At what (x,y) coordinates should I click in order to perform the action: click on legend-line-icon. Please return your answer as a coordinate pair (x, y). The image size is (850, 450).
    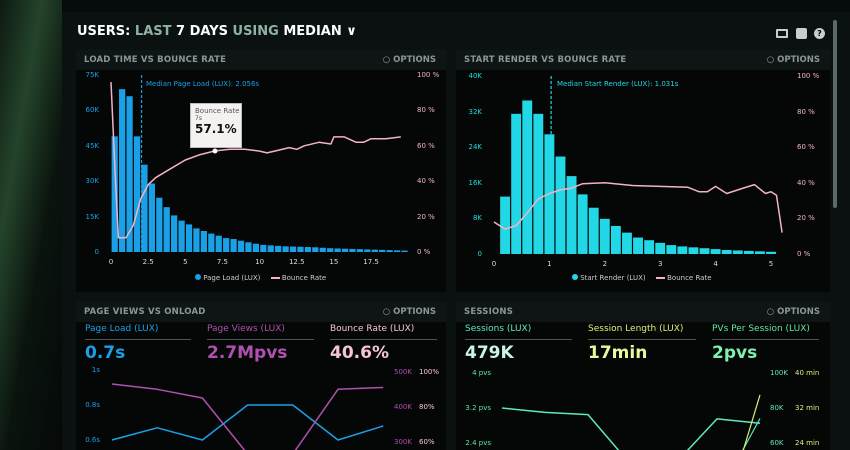
    Looking at the image, I should click on (275, 278).